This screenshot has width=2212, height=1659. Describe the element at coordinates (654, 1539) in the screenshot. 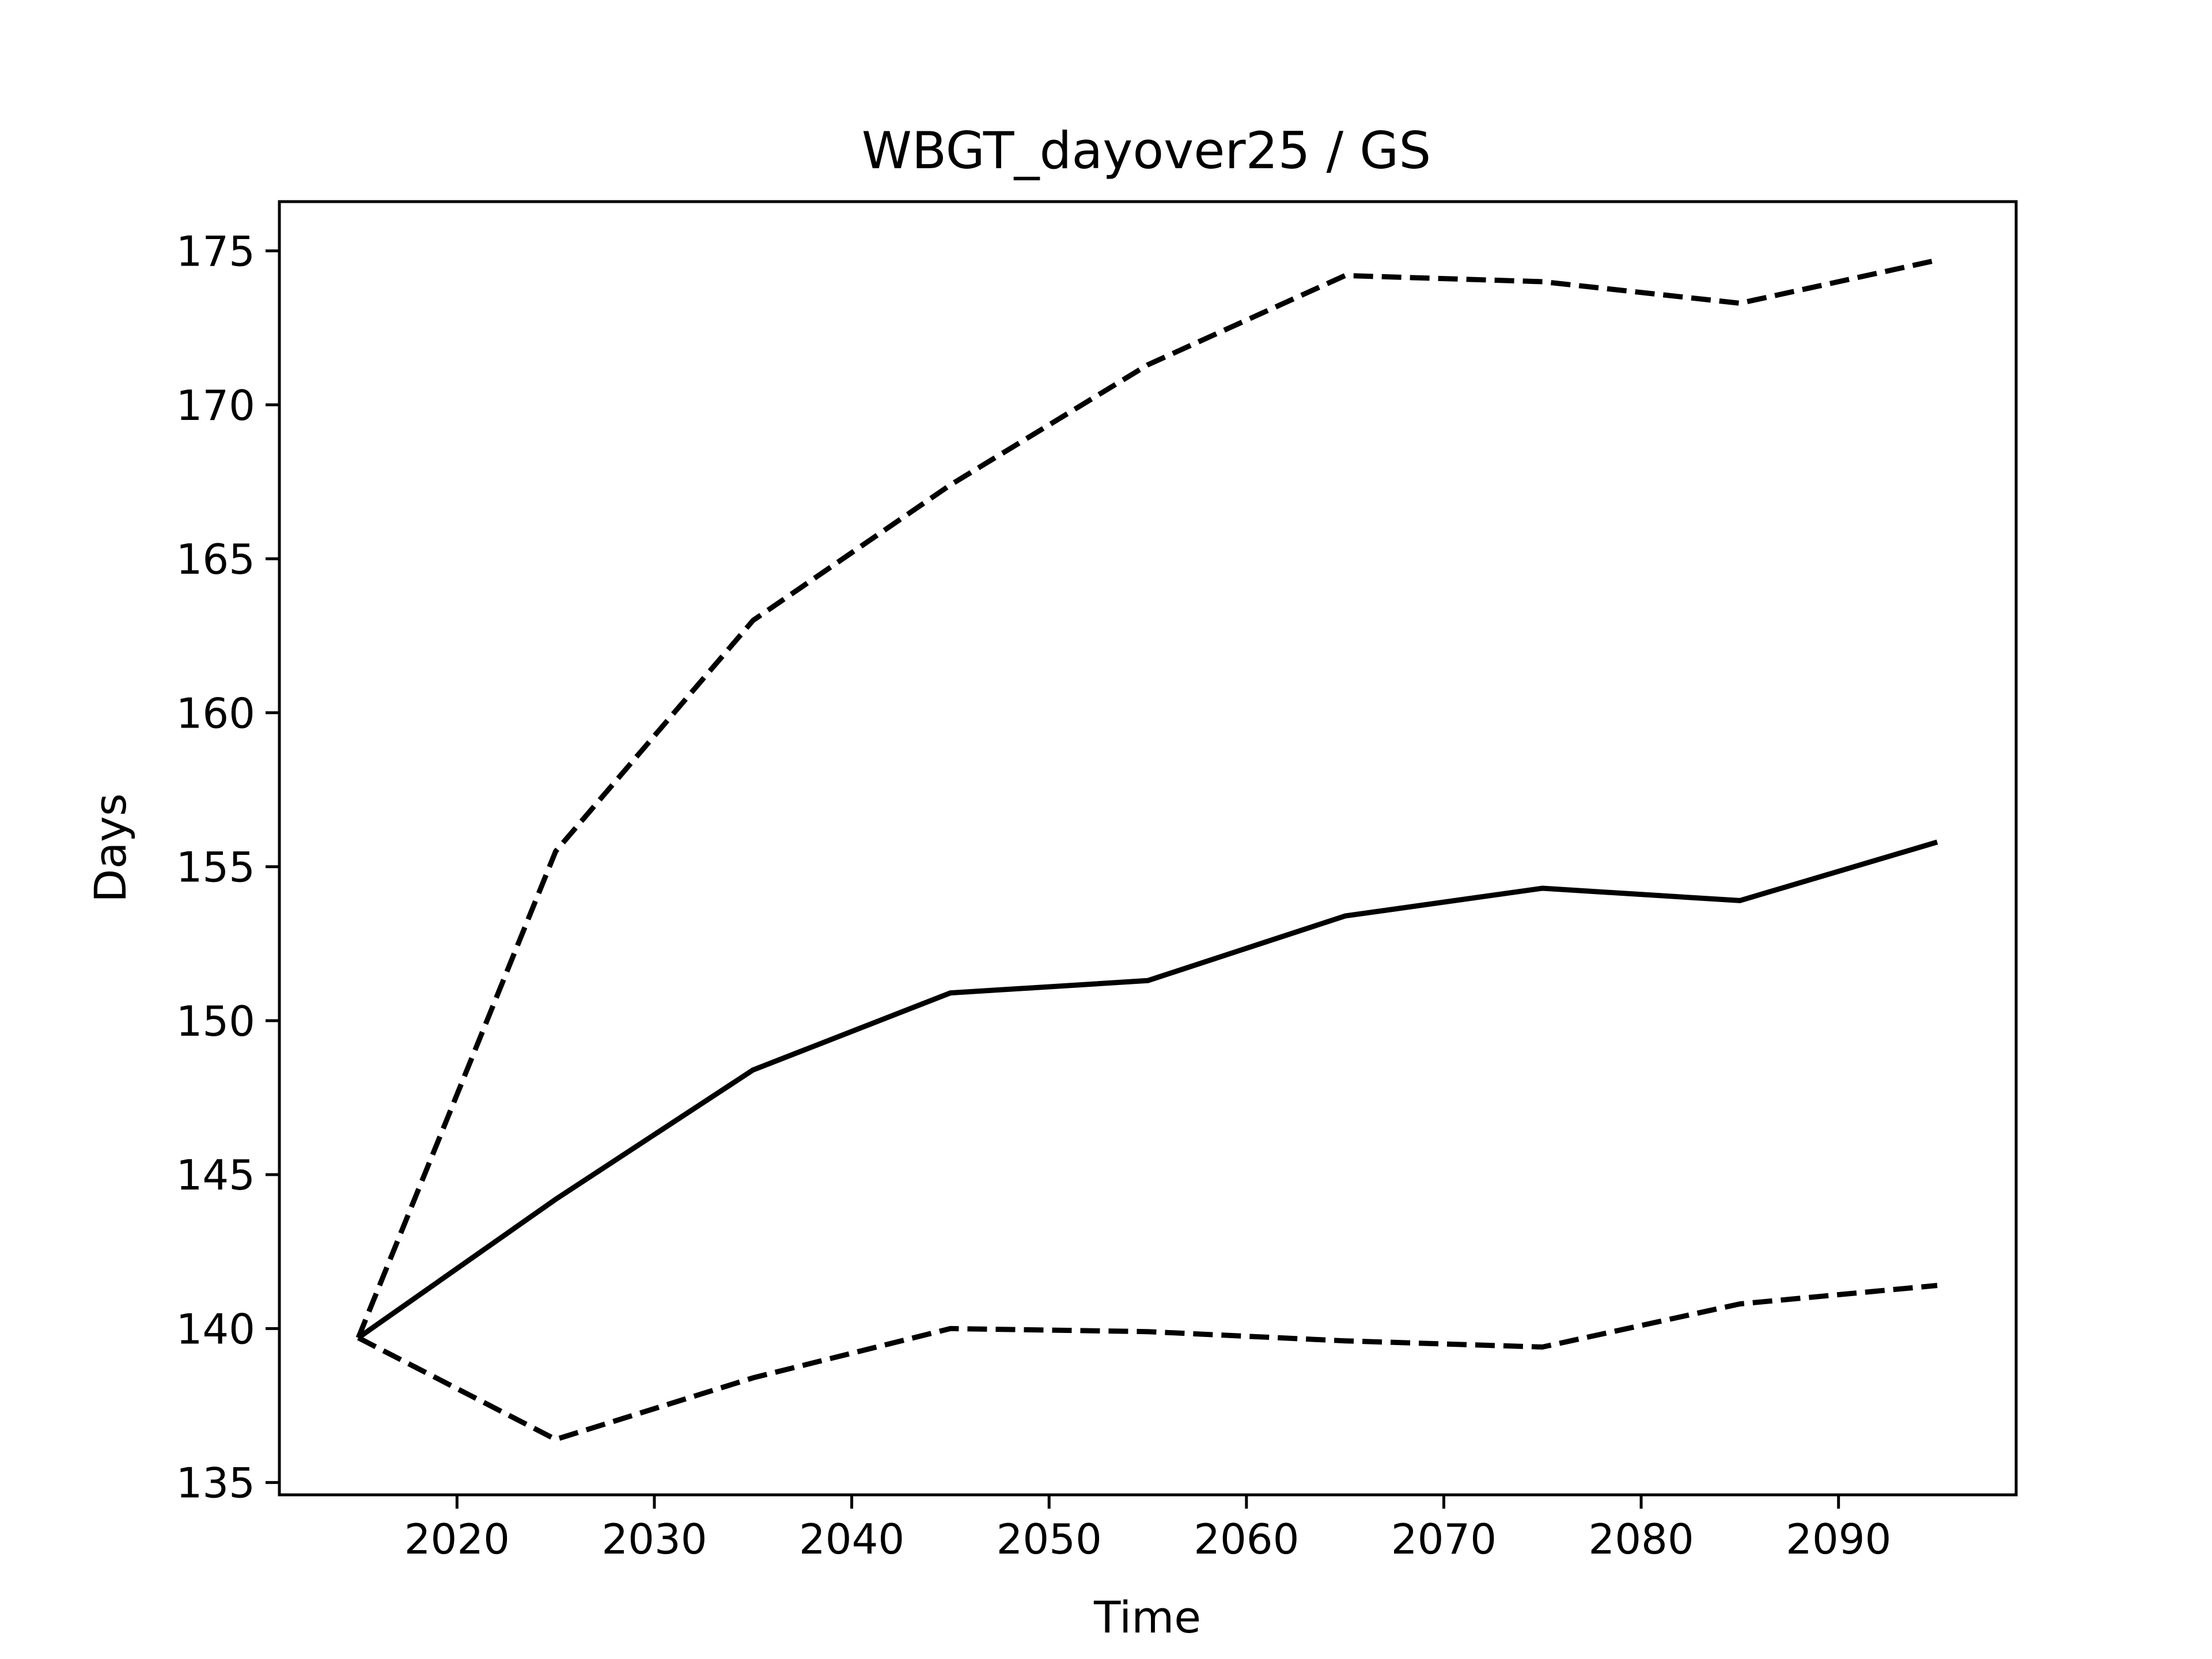

I see `x-tick-label: 2030` at that location.